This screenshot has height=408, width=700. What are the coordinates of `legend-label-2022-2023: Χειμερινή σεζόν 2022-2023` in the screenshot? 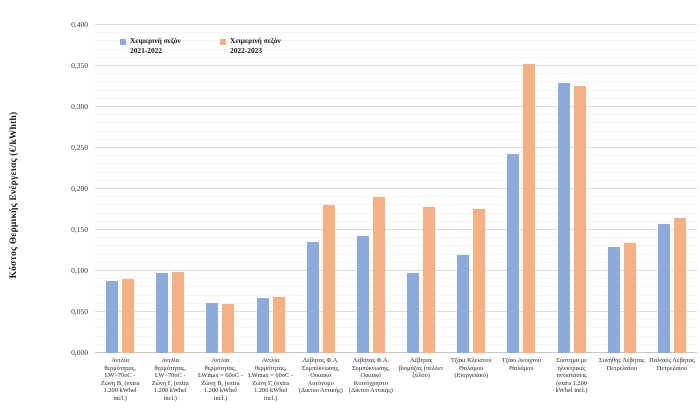 It's located at (255, 46).